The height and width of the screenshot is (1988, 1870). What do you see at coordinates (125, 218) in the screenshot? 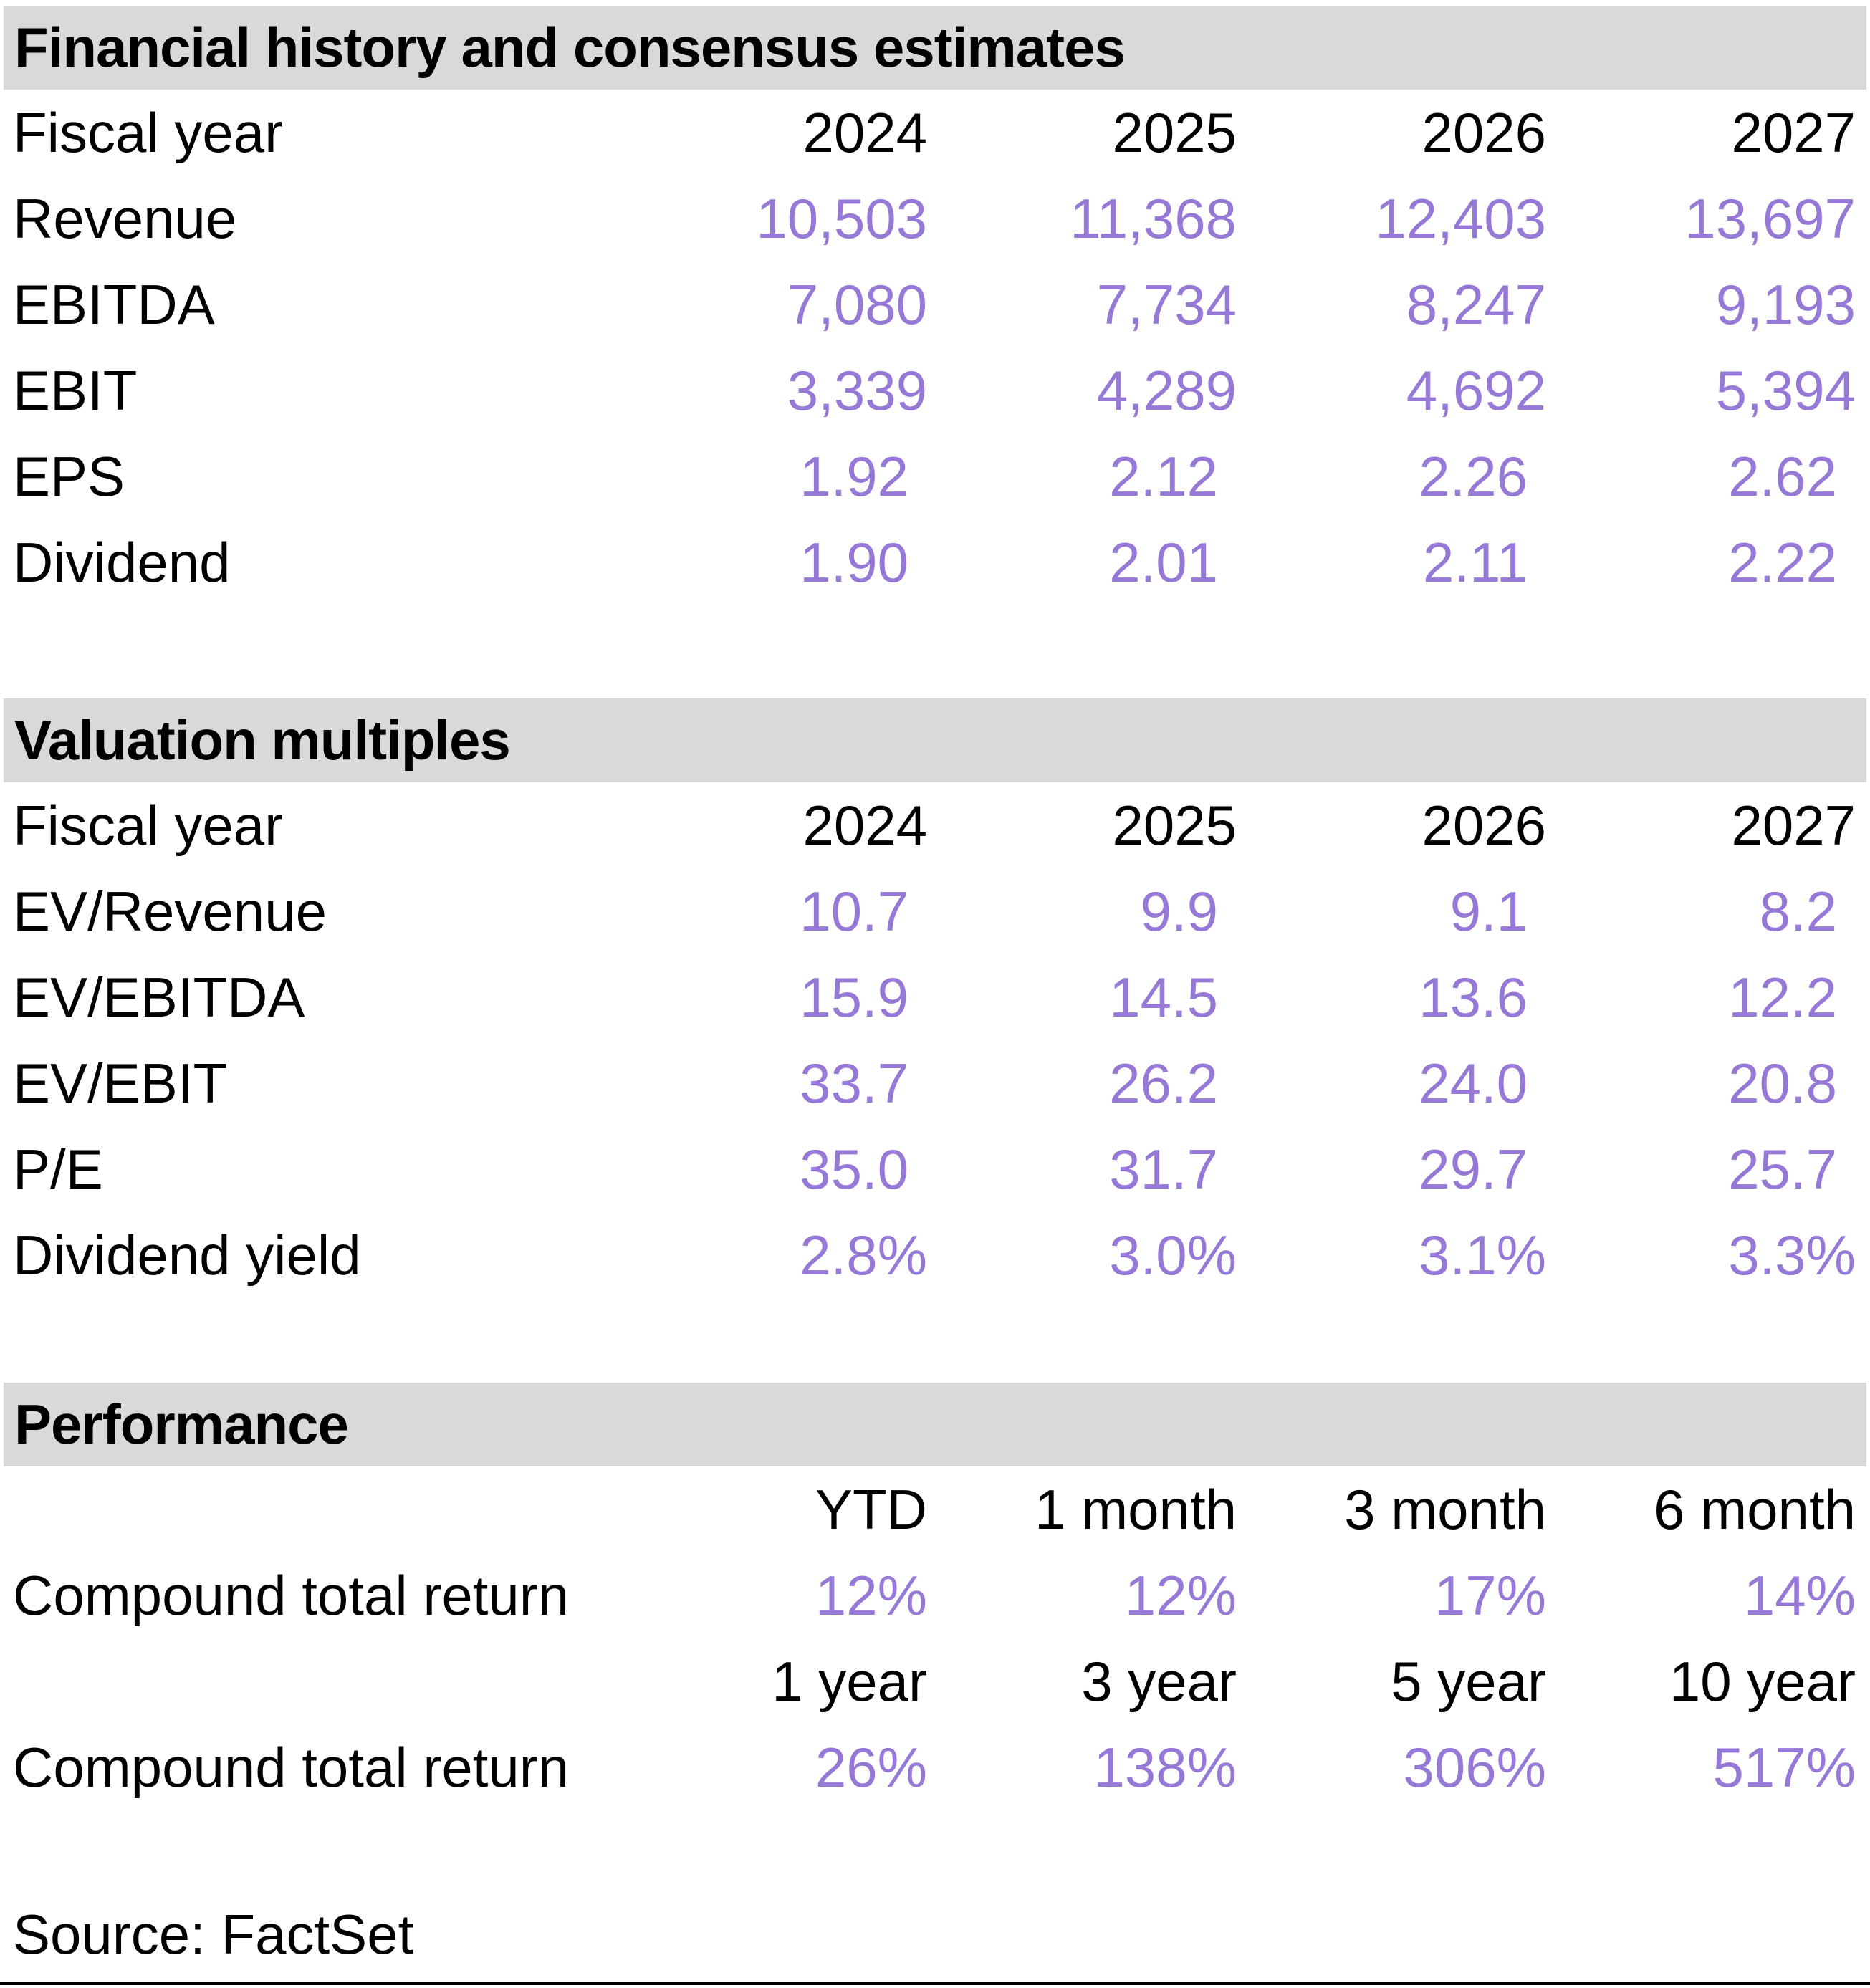
I see `row-label: Revenue` at bounding box center [125, 218].